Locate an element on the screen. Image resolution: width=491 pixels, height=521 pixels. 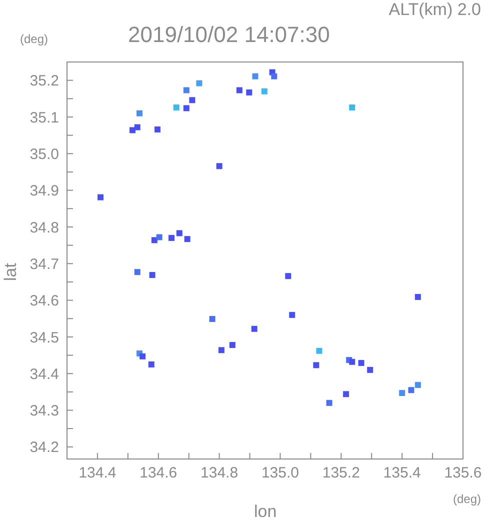
y-tick-label: 34.6 is located at coordinates (44, 301).